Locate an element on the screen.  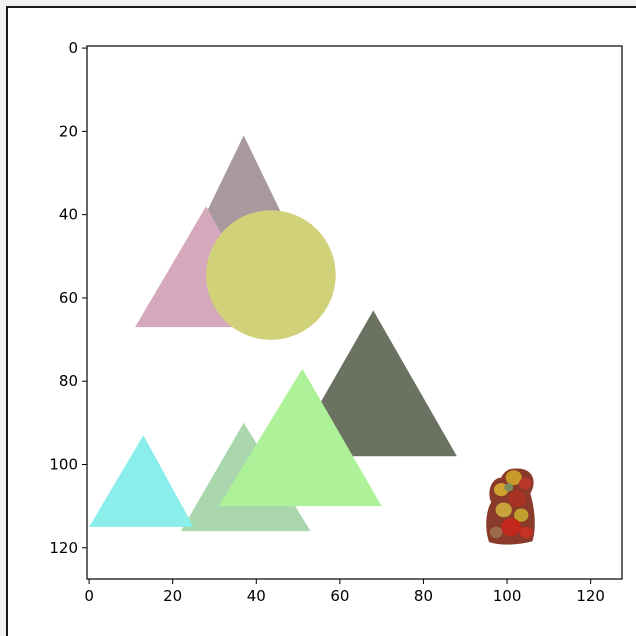
y-tick-label: 40 is located at coordinates (68, 215).